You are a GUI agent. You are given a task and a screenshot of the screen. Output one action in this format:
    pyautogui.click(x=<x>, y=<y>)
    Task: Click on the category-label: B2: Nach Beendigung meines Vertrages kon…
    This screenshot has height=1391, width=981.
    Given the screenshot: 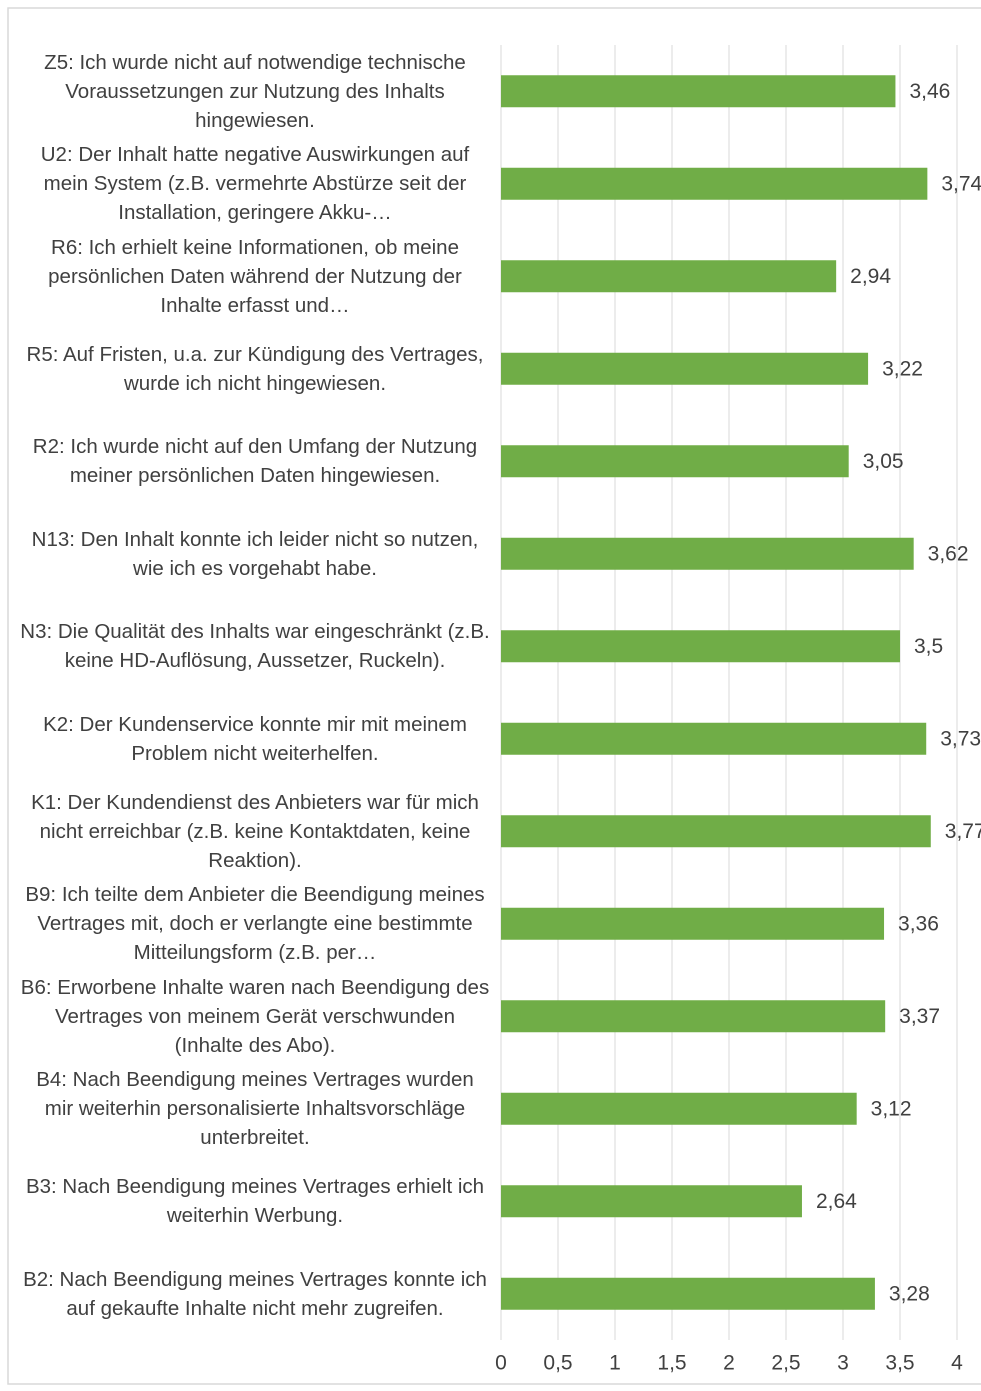 What is the action you would take?
    pyautogui.click(x=255, y=1294)
    